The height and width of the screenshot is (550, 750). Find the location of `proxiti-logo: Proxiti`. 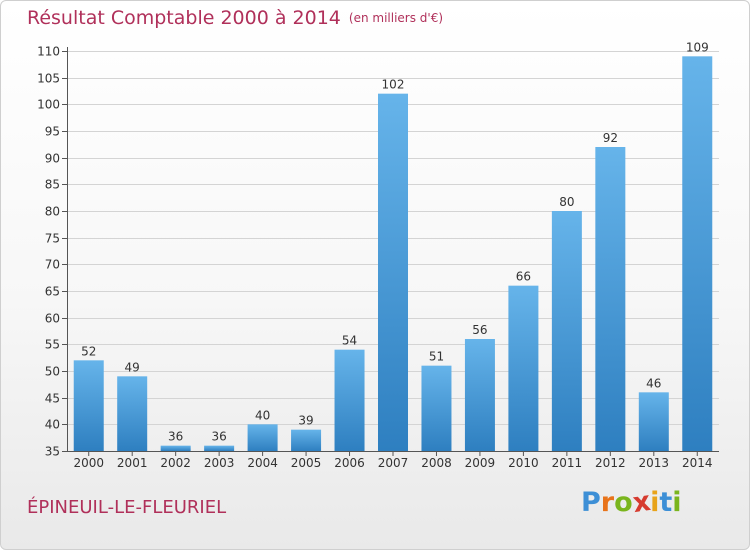

proxiti-logo: Proxiti is located at coordinates (631, 502).